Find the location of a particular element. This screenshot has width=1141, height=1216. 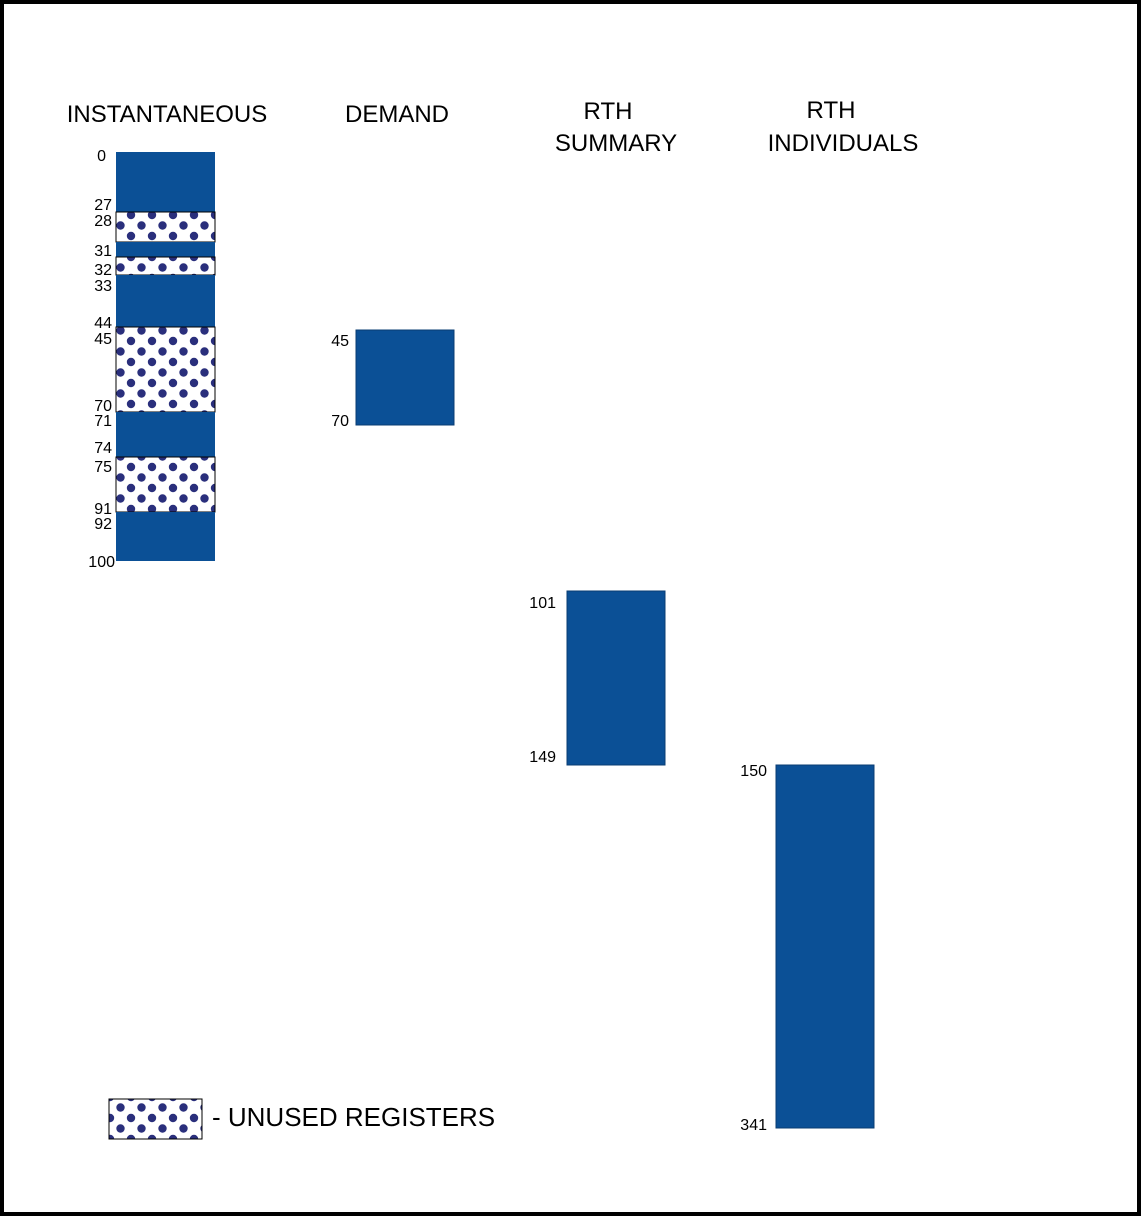

tick-label: 92 is located at coordinates (103, 524).